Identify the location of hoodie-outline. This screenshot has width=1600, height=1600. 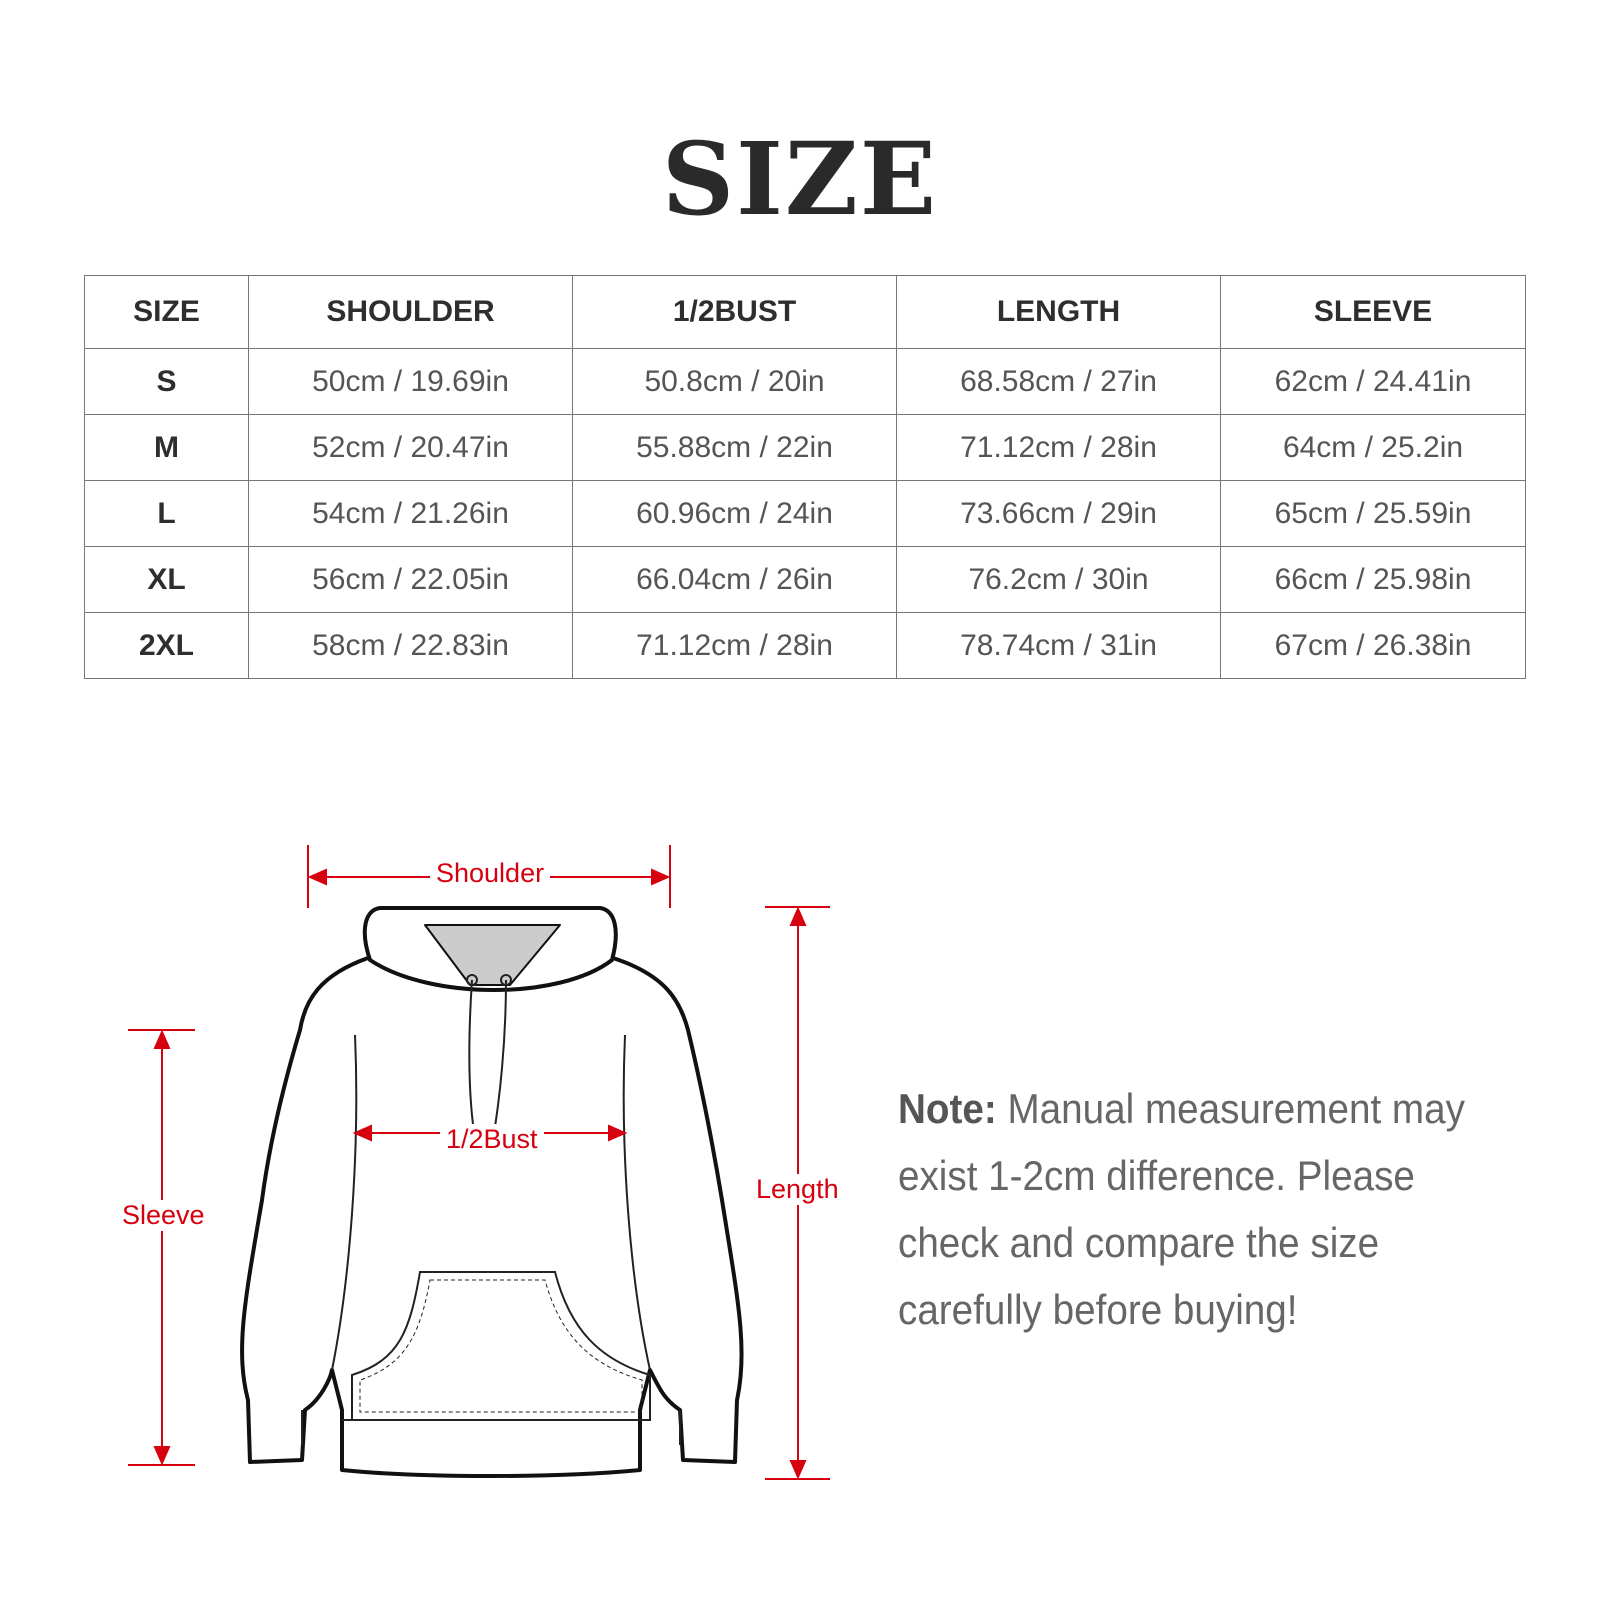
(492, 1192).